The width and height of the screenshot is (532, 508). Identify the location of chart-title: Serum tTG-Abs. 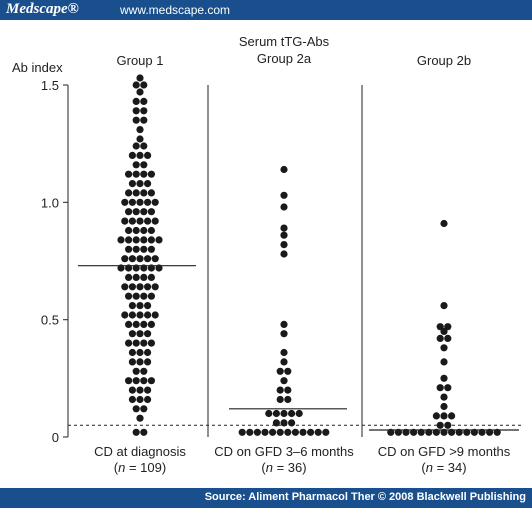
(284, 41).